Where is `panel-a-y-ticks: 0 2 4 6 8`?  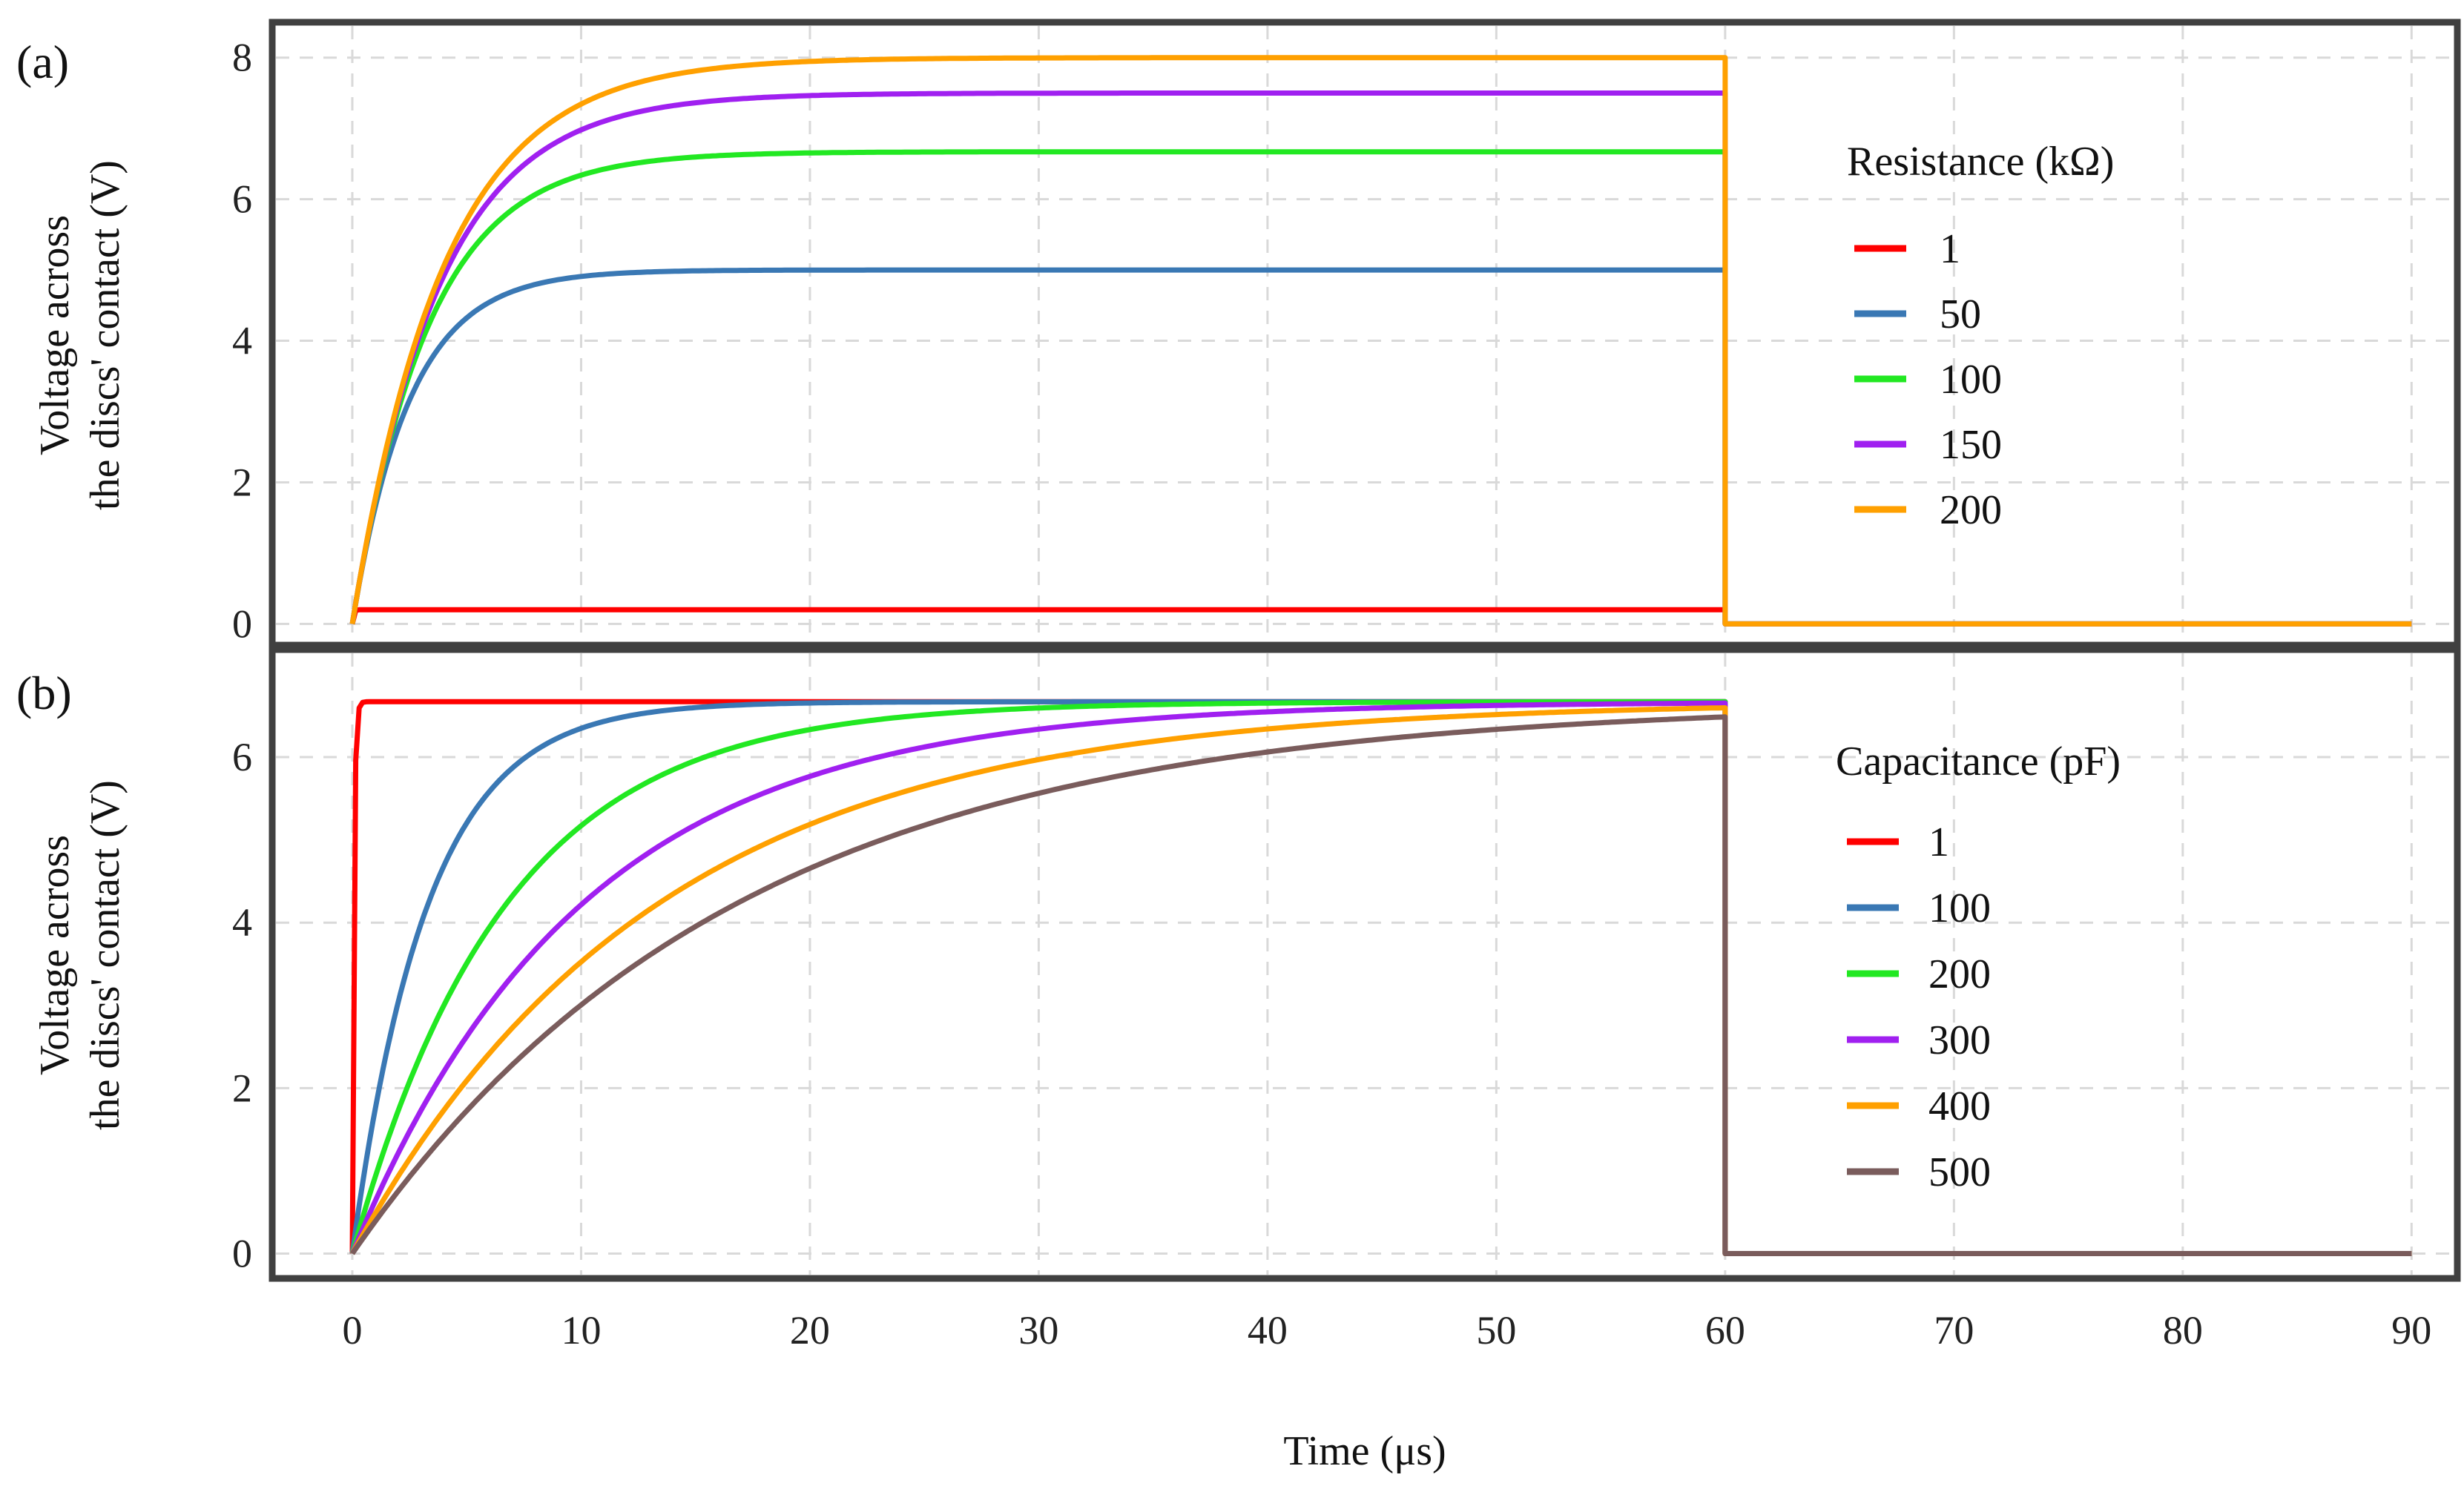 panel-a-y-ticks: 0 2 4 6 8 is located at coordinates (242, 341).